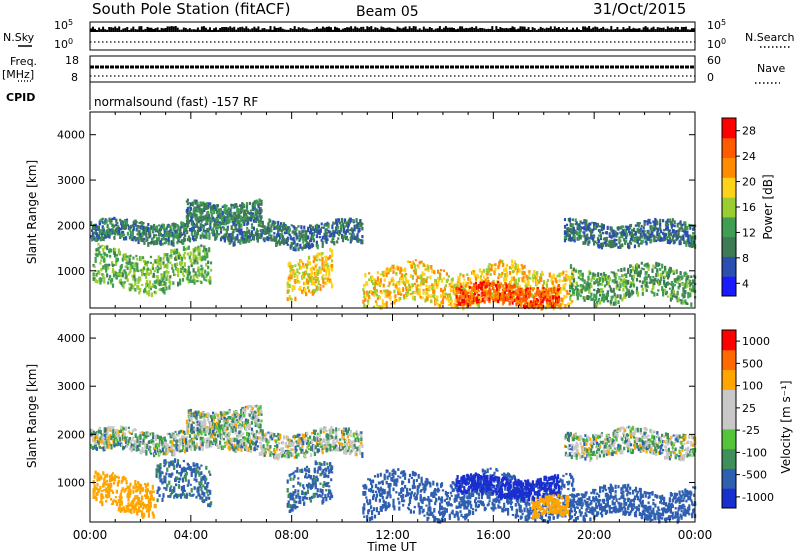 This screenshot has height=554, width=800. Describe the element at coordinates (729, 167) in the screenshot. I see `colorbar-segment` at that location.